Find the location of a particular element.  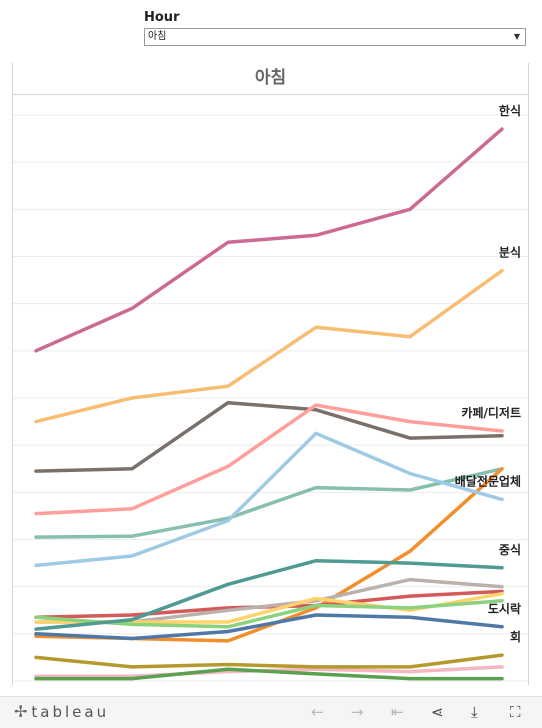

series-line-s11 is located at coordinates (269, 614).